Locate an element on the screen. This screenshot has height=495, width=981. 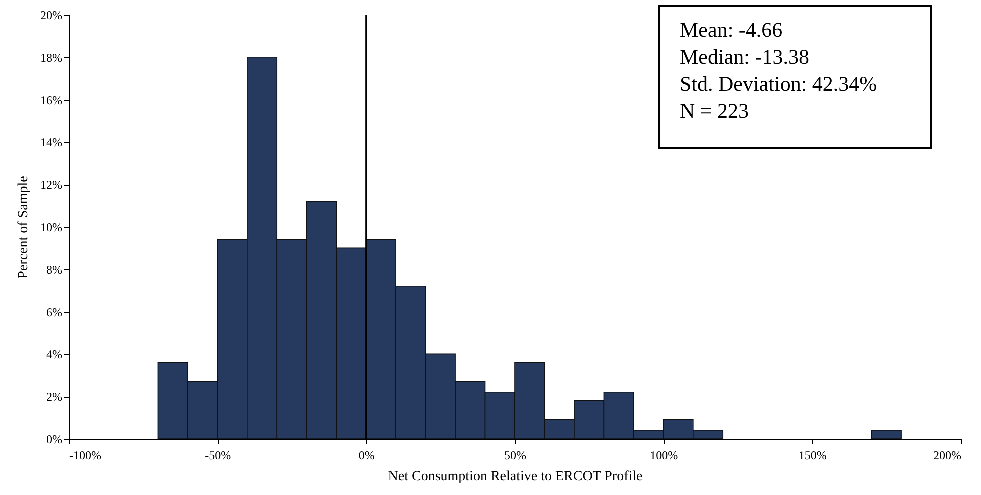
annotation: N = 223 is located at coordinates (715, 111).